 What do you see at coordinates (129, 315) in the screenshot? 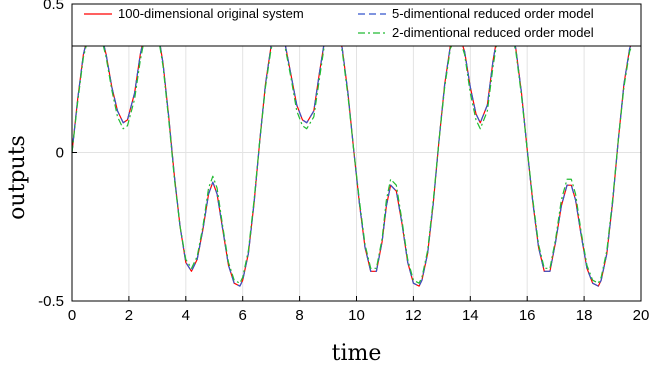
I see `x-tick-label: 2` at bounding box center [129, 315].